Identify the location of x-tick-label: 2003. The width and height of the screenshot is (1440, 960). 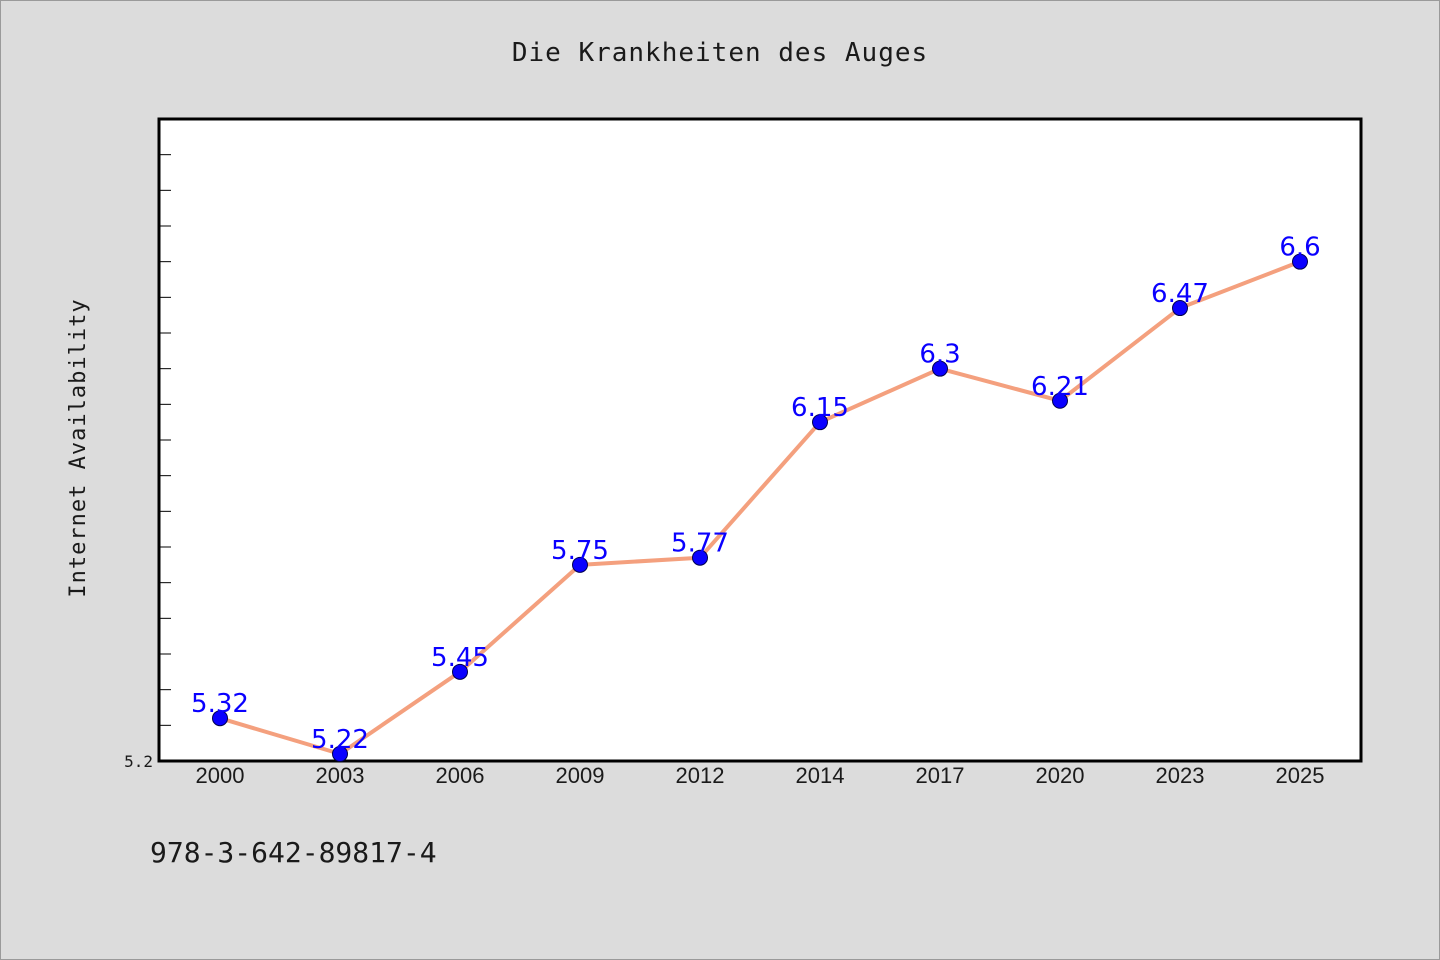
(340, 775).